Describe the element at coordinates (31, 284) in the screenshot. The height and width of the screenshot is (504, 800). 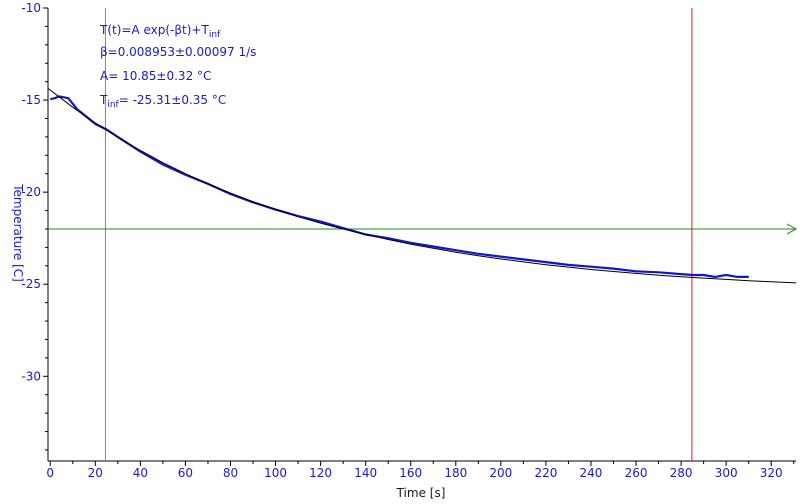
I see `y-tick-label: -25` at that location.